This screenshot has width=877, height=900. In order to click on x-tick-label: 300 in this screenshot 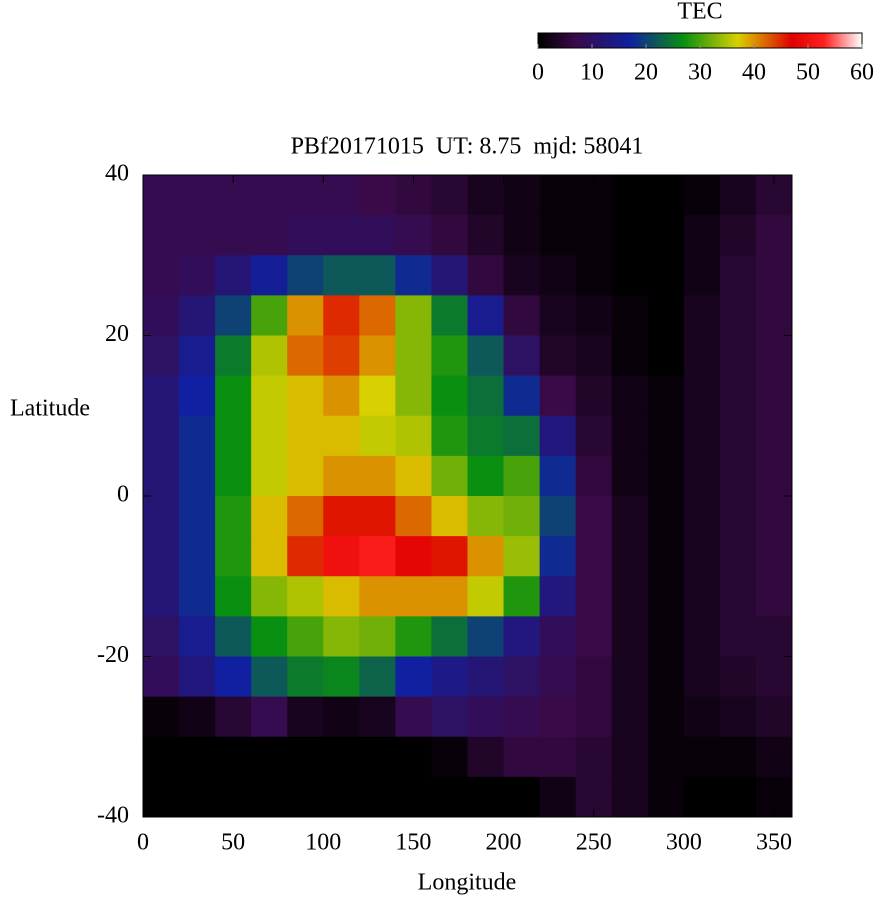, I will do `click(684, 843)`.